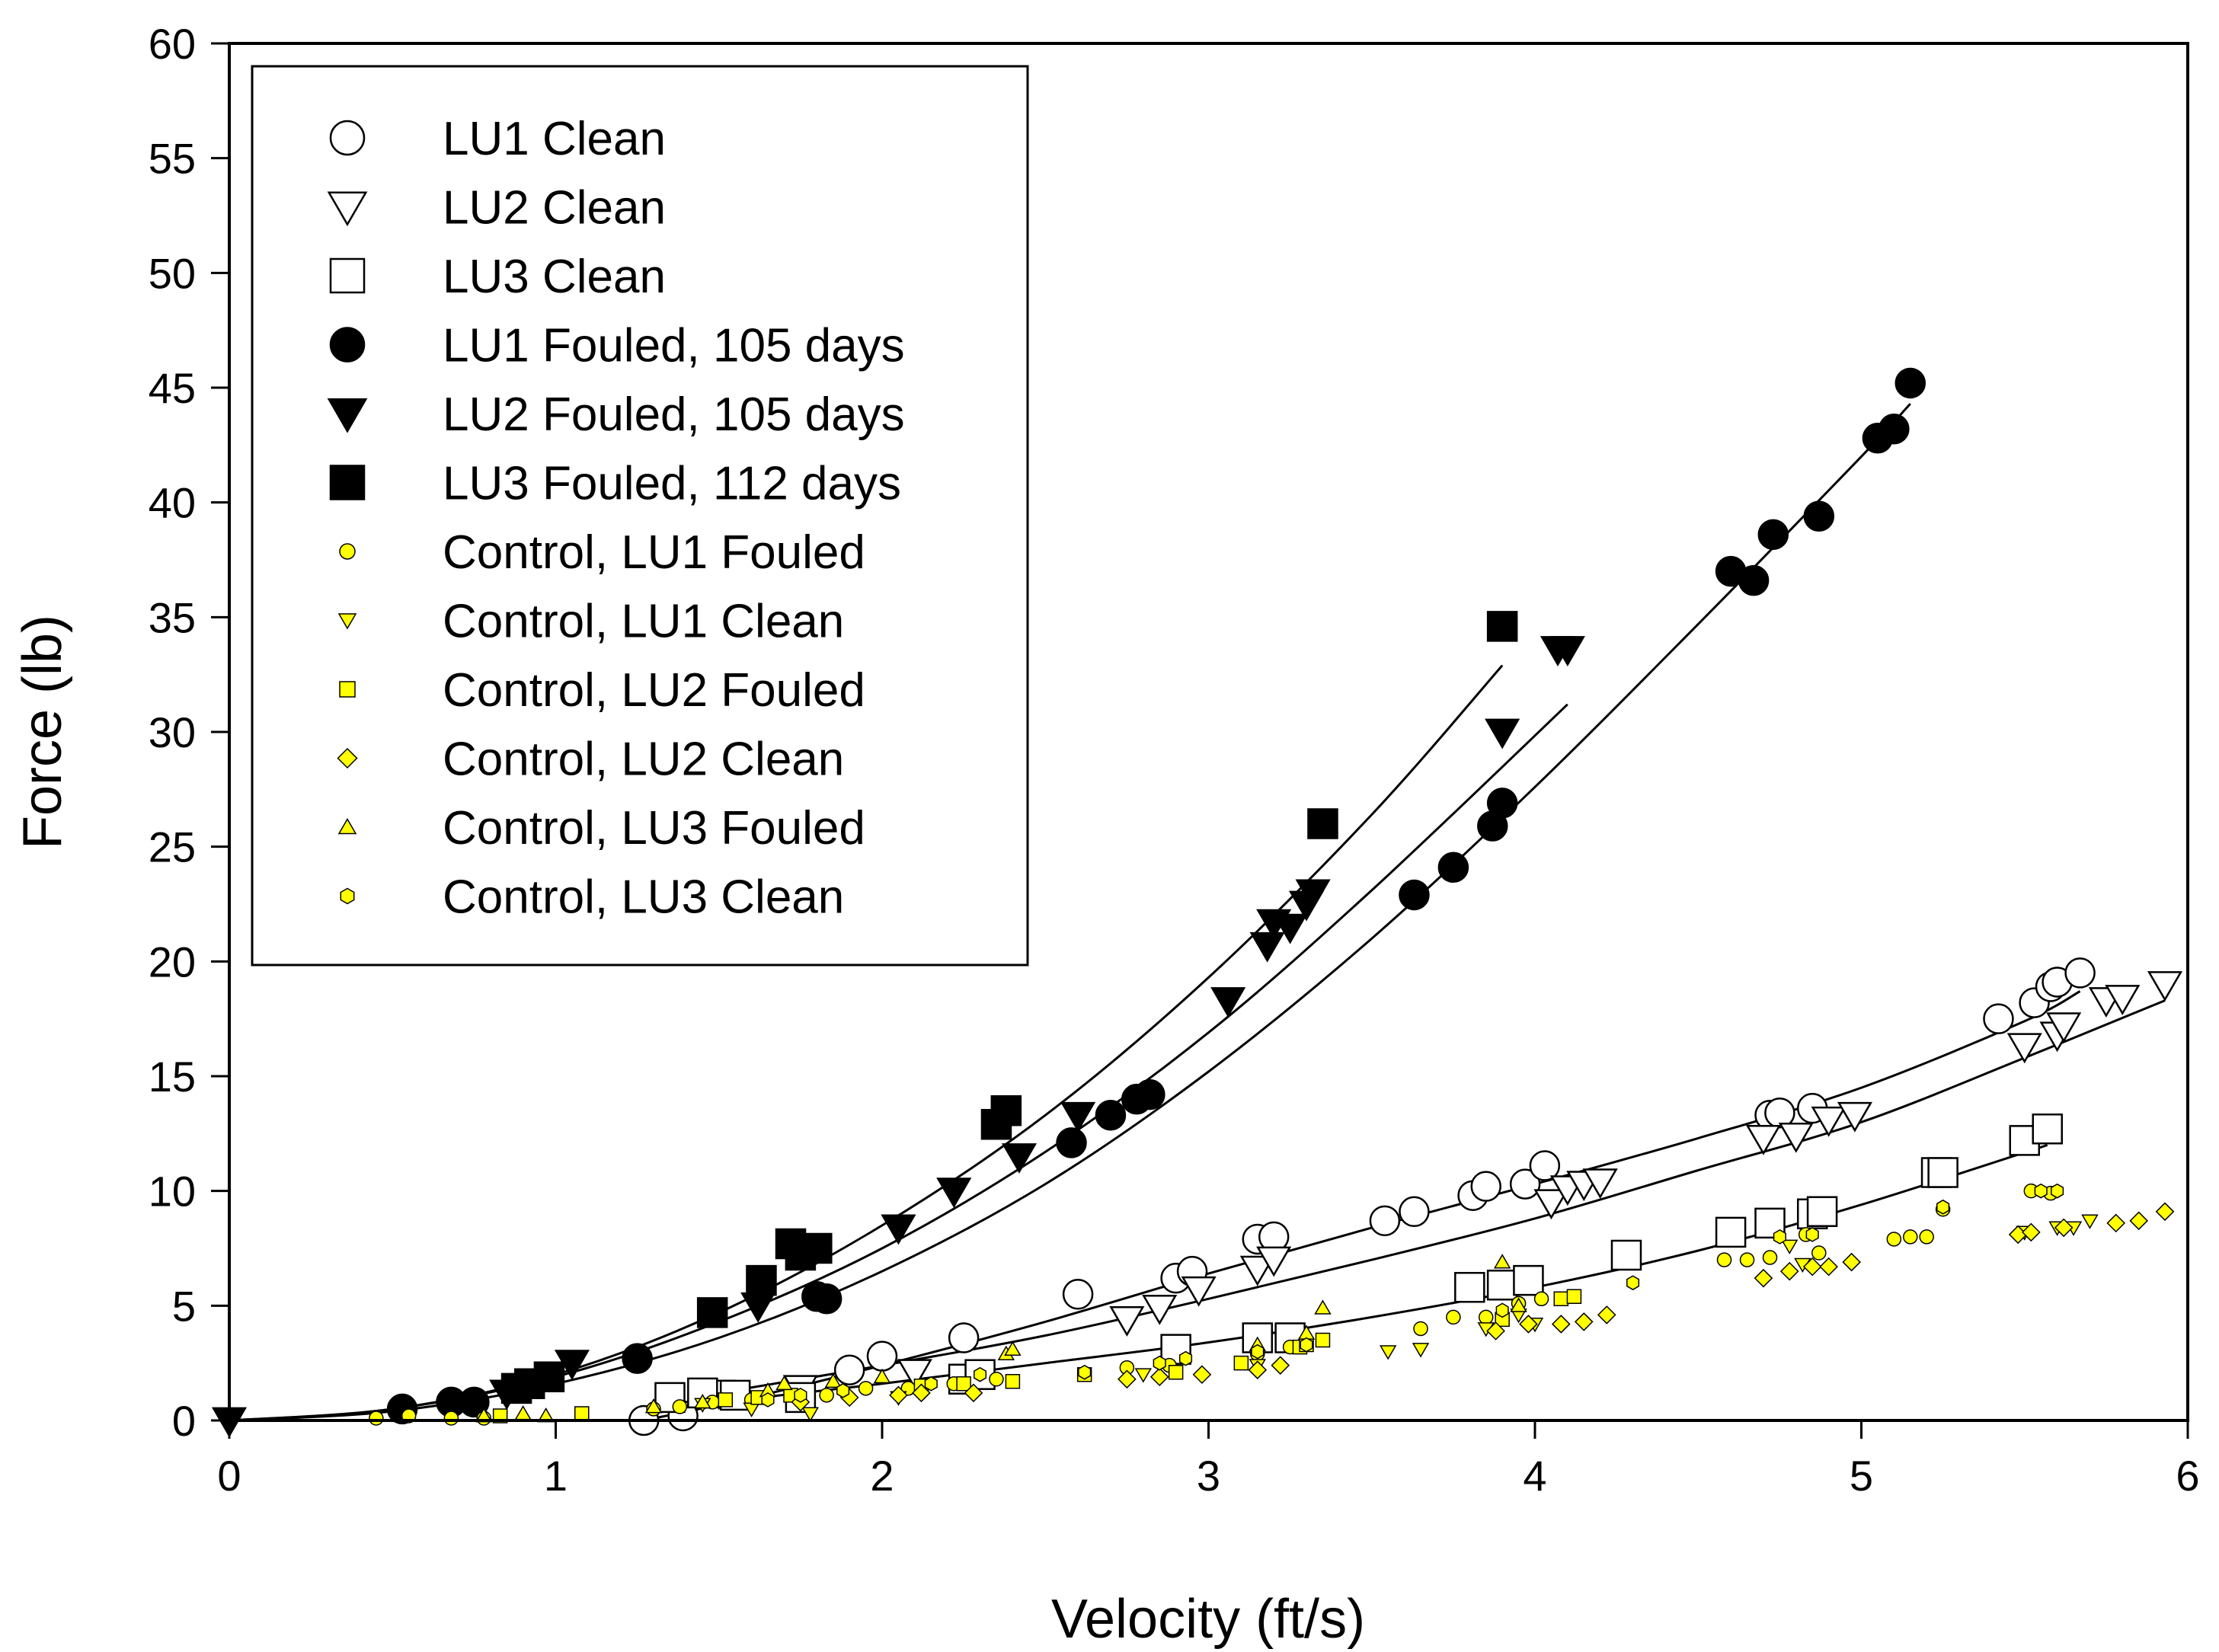  Describe the element at coordinates (556, 1476) in the screenshot. I see `x-tick-label: 1` at that location.